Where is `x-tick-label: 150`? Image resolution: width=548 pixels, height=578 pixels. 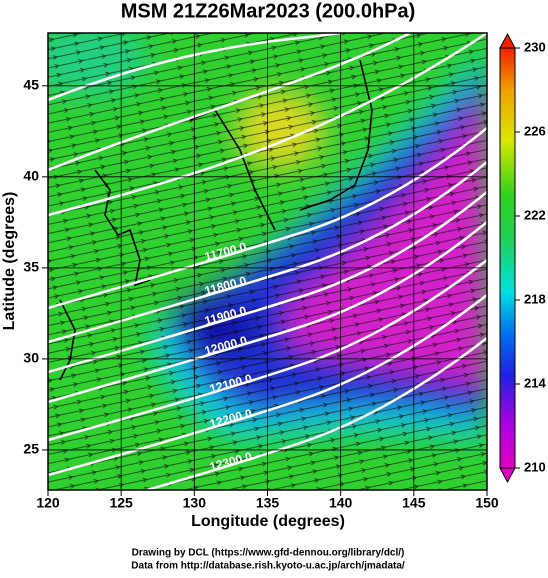
x-tick-label: 150 is located at coordinates (487, 503).